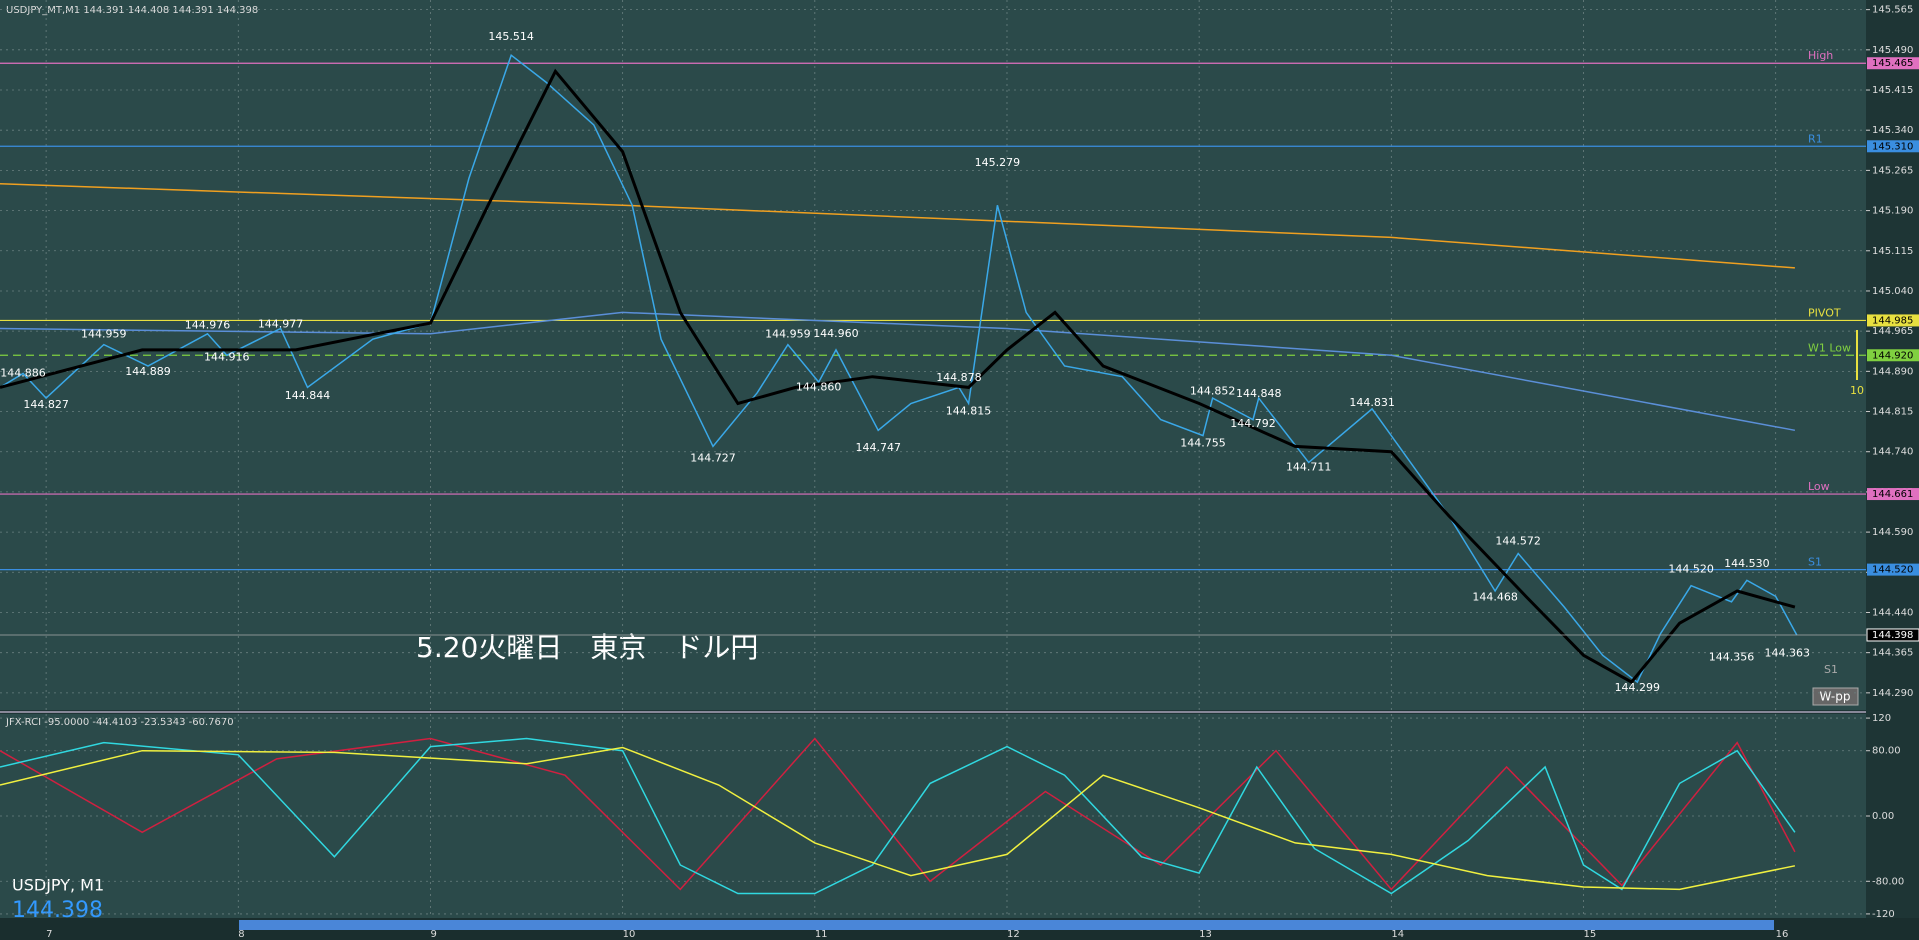  What do you see at coordinates (878, 447) in the screenshot?
I see `price-annotation: 144.747` at bounding box center [878, 447].